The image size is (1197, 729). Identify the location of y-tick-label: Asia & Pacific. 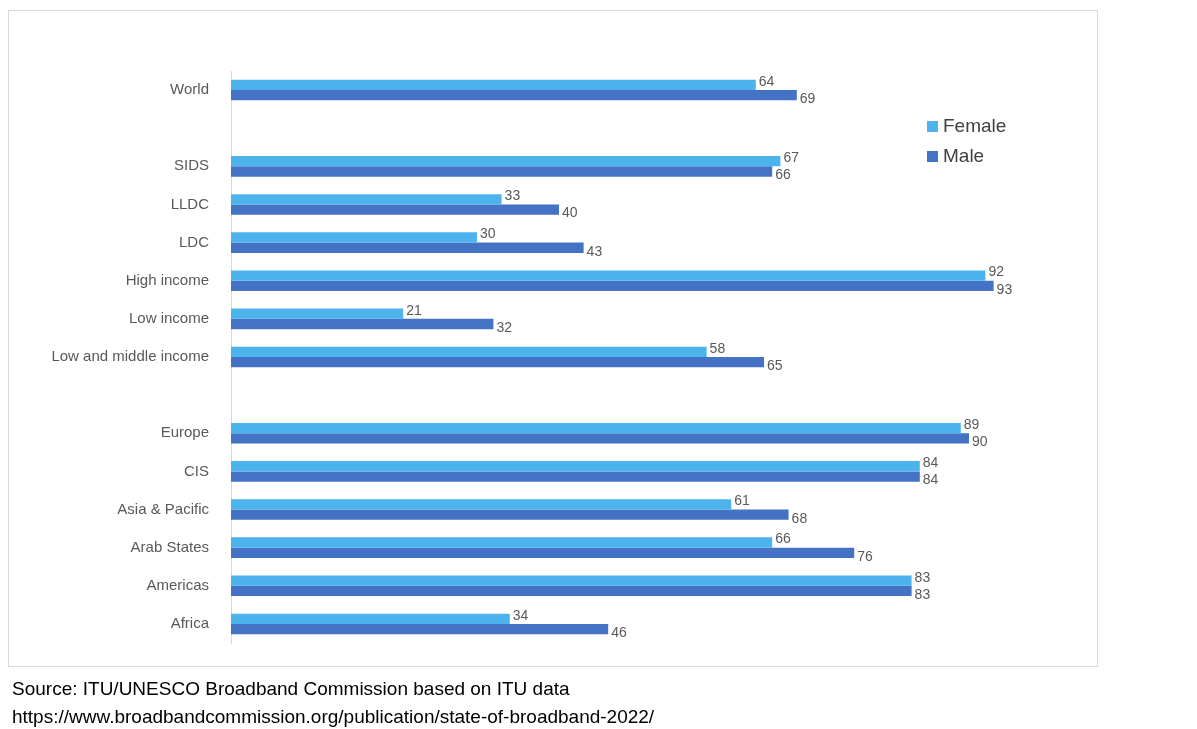
(163, 508).